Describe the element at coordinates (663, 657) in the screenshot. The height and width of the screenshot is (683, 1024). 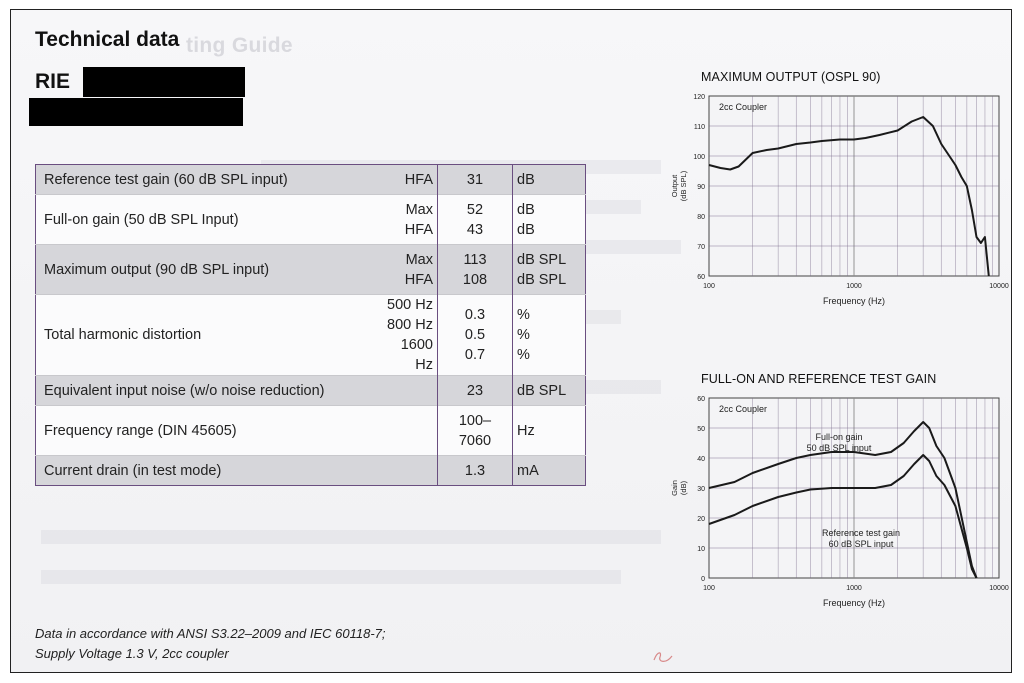
I see `pen-mark` at that location.